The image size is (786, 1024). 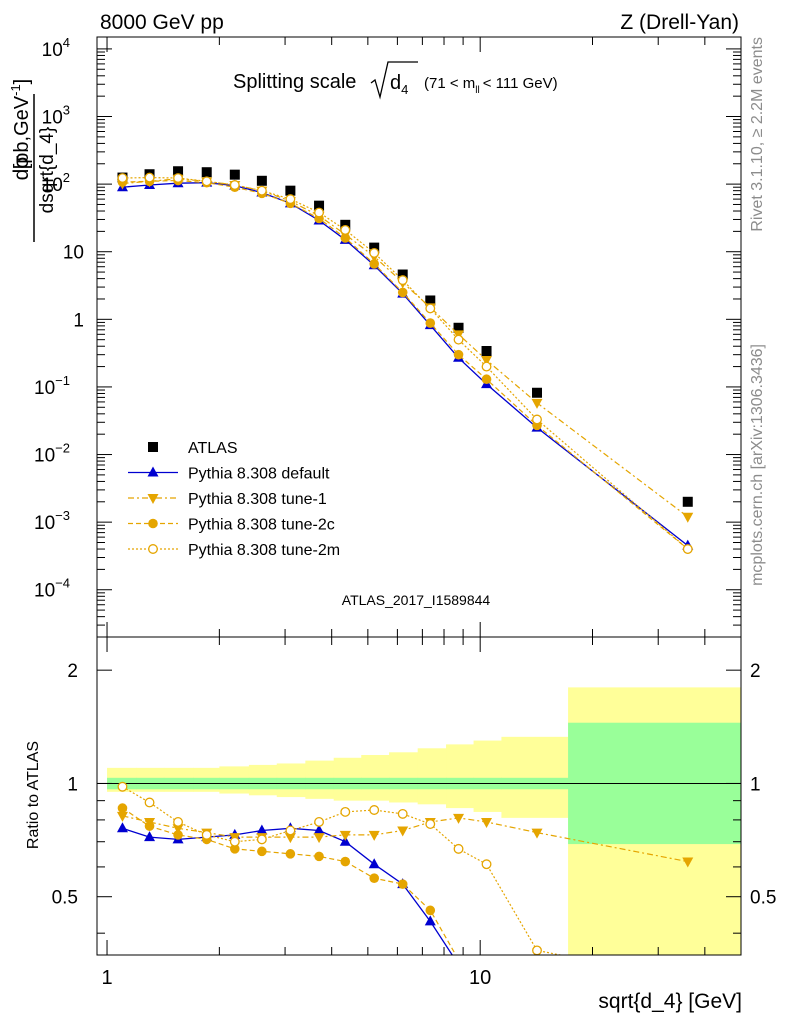 I want to click on title-mass-open: (71 < m, so click(x=449, y=83).